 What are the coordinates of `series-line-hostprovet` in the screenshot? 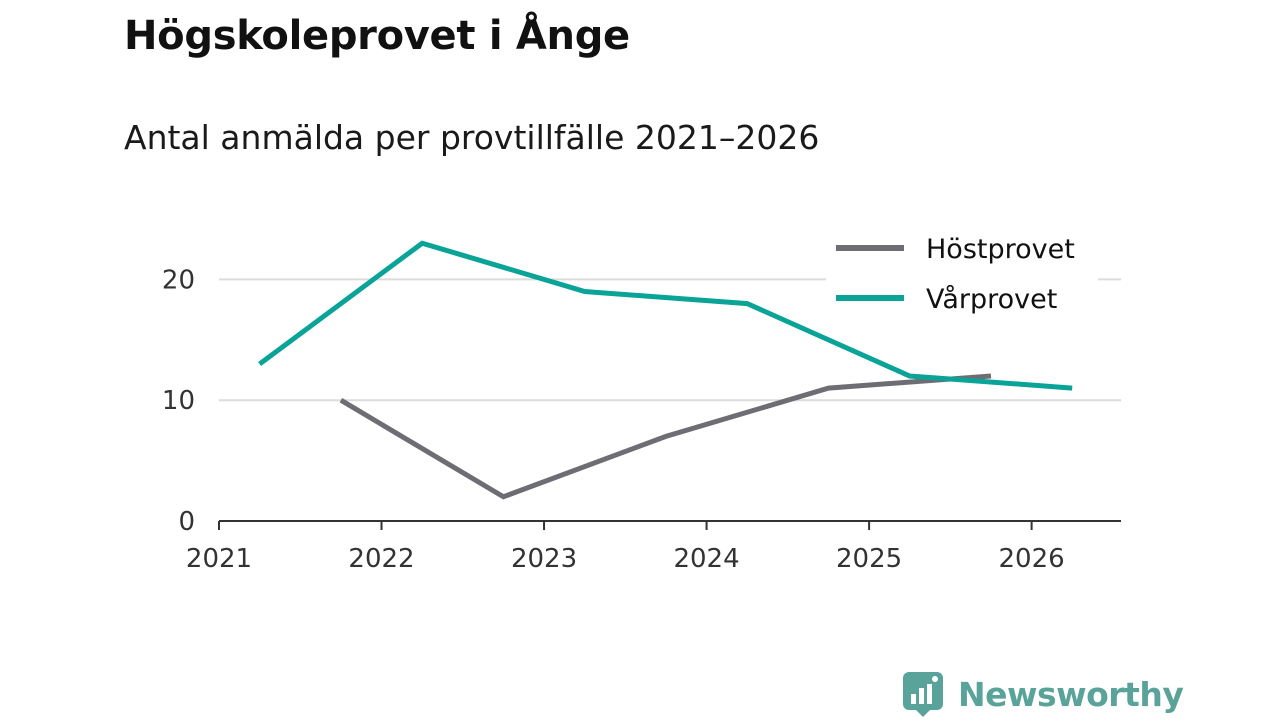 It's located at (665, 436).